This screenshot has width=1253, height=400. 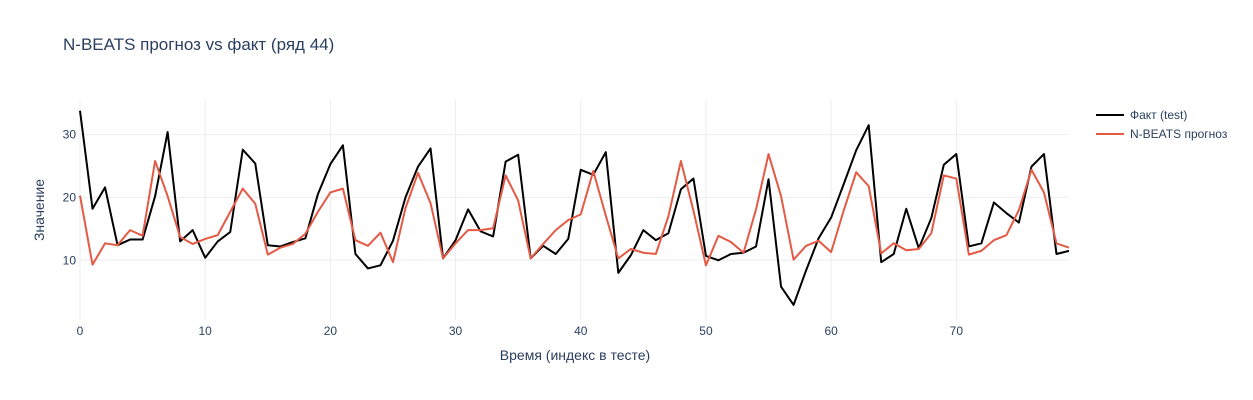 I want to click on x-tick-label: 50, so click(x=706, y=331).